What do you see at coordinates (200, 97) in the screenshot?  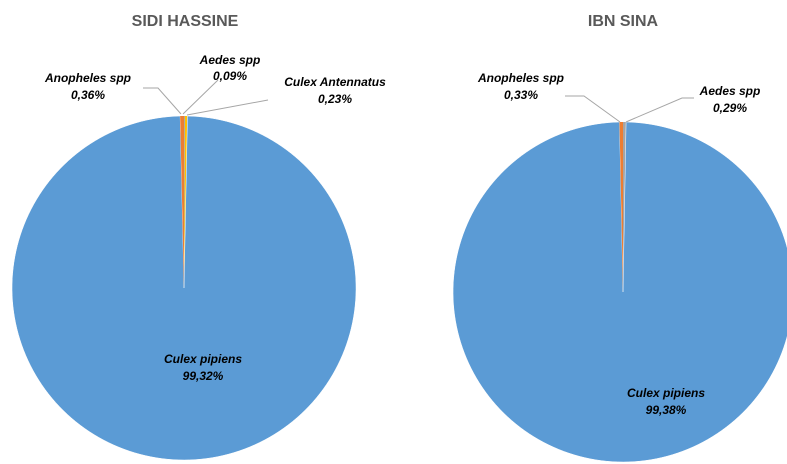 I see `leader-line-aedes-sidi` at bounding box center [200, 97].